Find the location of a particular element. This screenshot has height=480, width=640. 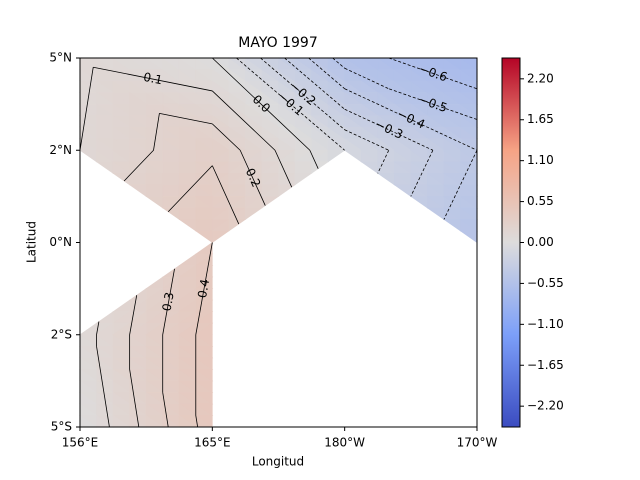

x-tick-label: 180°W is located at coordinates (344, 443).